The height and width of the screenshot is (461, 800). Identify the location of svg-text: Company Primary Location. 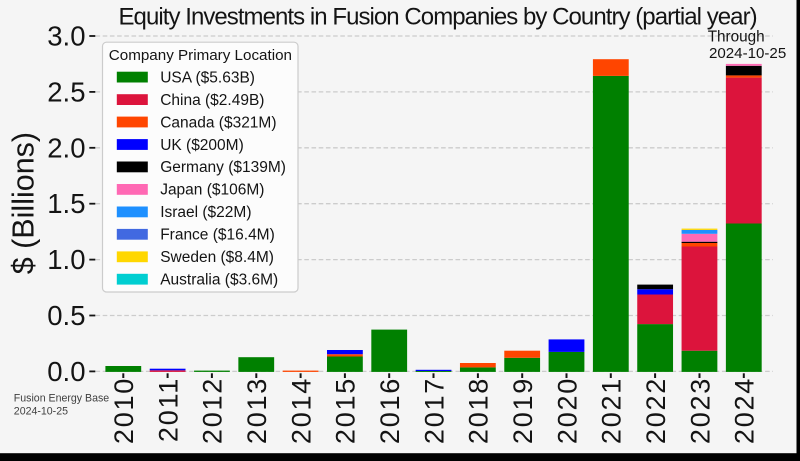
(200, 55).